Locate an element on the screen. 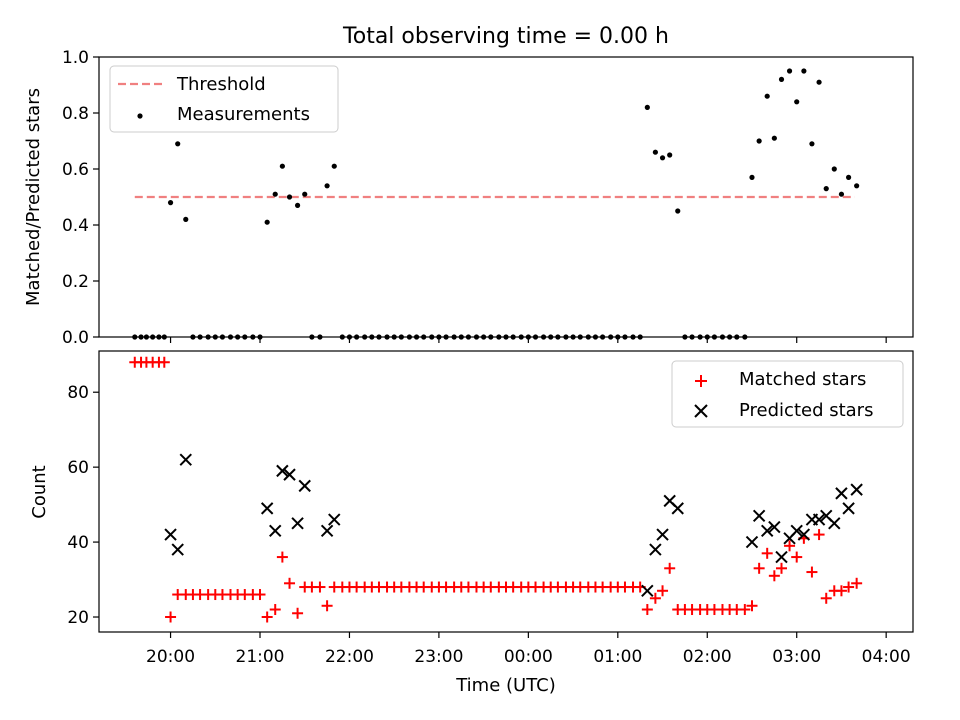  bottom-y-axis-label: Count is located at coordinates (39, 491).